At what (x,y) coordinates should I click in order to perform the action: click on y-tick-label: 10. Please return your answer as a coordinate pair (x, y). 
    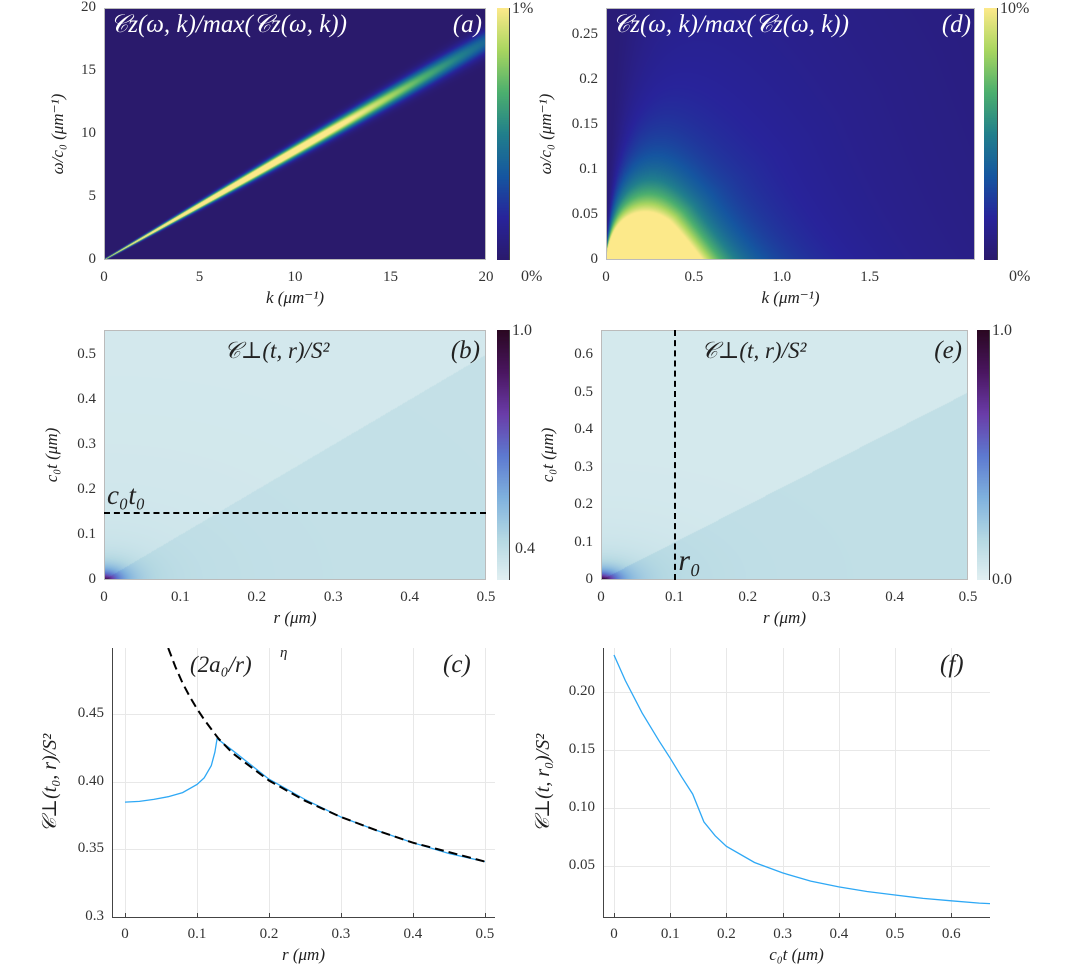
    Looking at the image, I should click on (88, 133).